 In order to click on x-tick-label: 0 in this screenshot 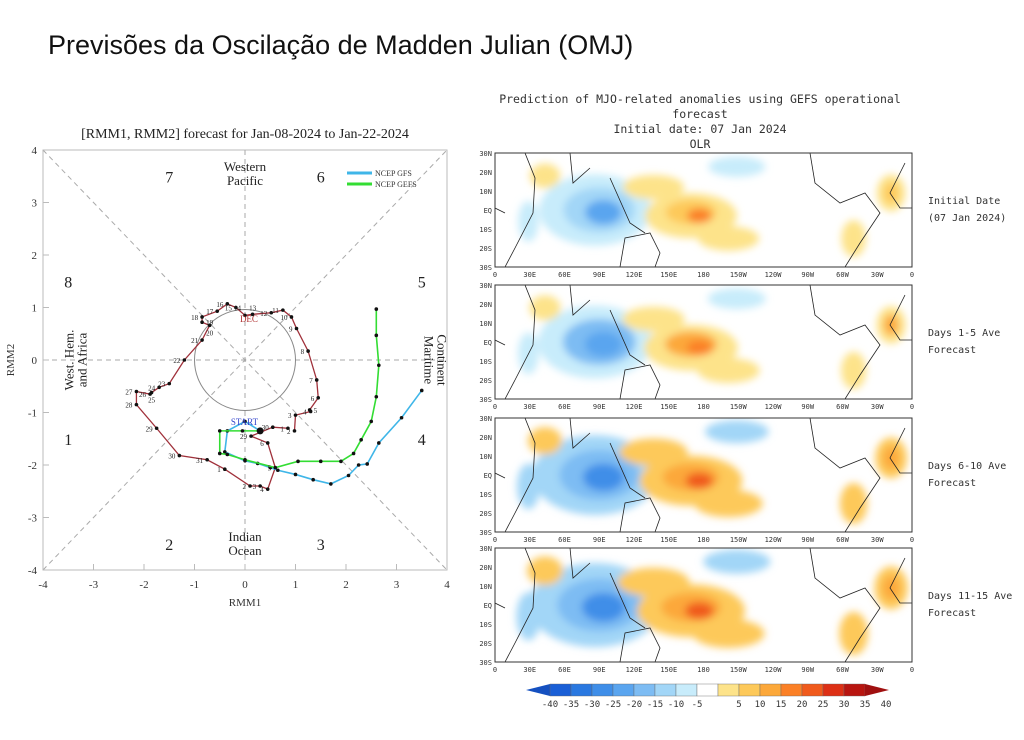, I will do `click(245, 585)`.